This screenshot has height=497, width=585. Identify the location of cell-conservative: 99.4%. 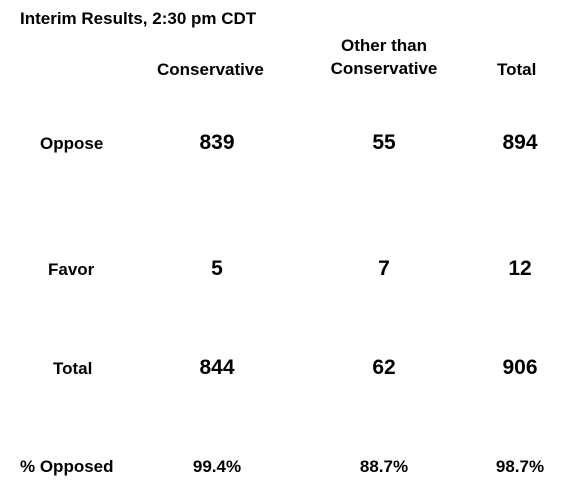
(217, 466).